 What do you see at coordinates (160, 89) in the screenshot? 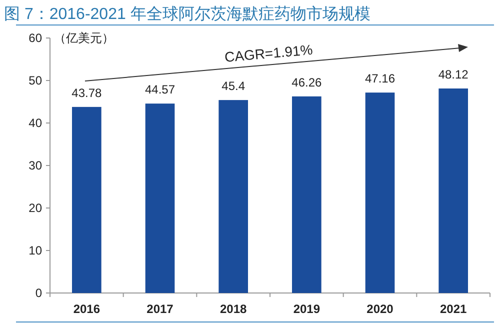
I see `data-label: 44.57` at bounding box center [160, 89].